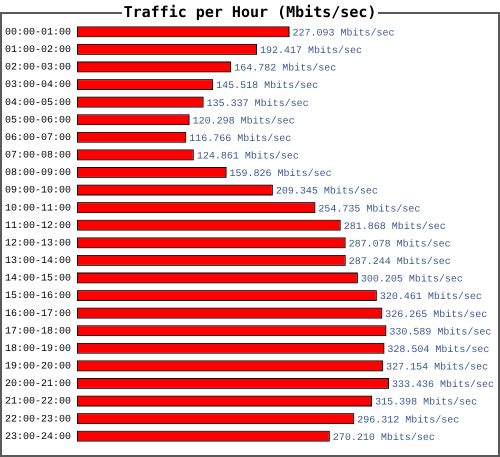  I want to click on y-tick-label: 06:00-07:00, so click(37, 138).